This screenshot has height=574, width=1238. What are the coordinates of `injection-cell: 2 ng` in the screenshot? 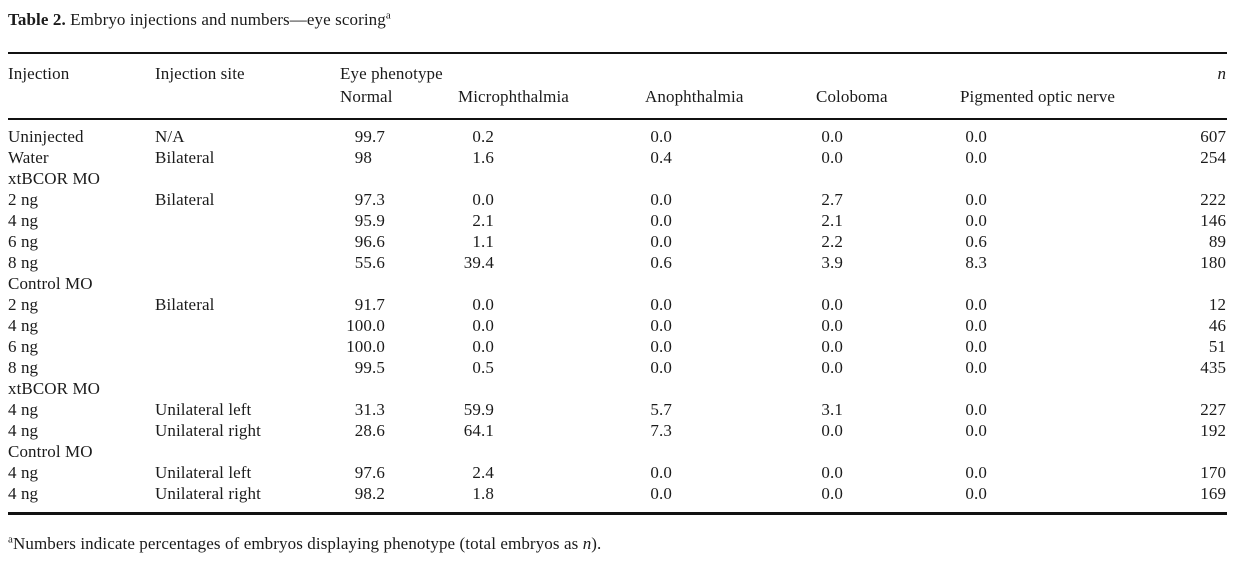 It's located at (23, 199).